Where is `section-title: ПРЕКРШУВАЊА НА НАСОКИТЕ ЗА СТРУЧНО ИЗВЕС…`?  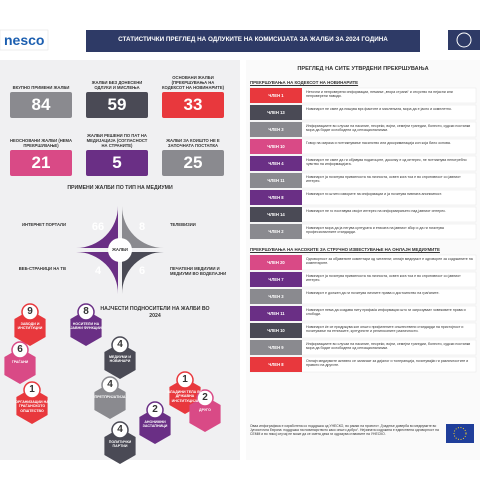
section-title: ПРЕКРШУВАЊА НА НАСОКИТЕ ЗА СТРУЧНО ИЗВЕС… is located at coordinates (345, 249).